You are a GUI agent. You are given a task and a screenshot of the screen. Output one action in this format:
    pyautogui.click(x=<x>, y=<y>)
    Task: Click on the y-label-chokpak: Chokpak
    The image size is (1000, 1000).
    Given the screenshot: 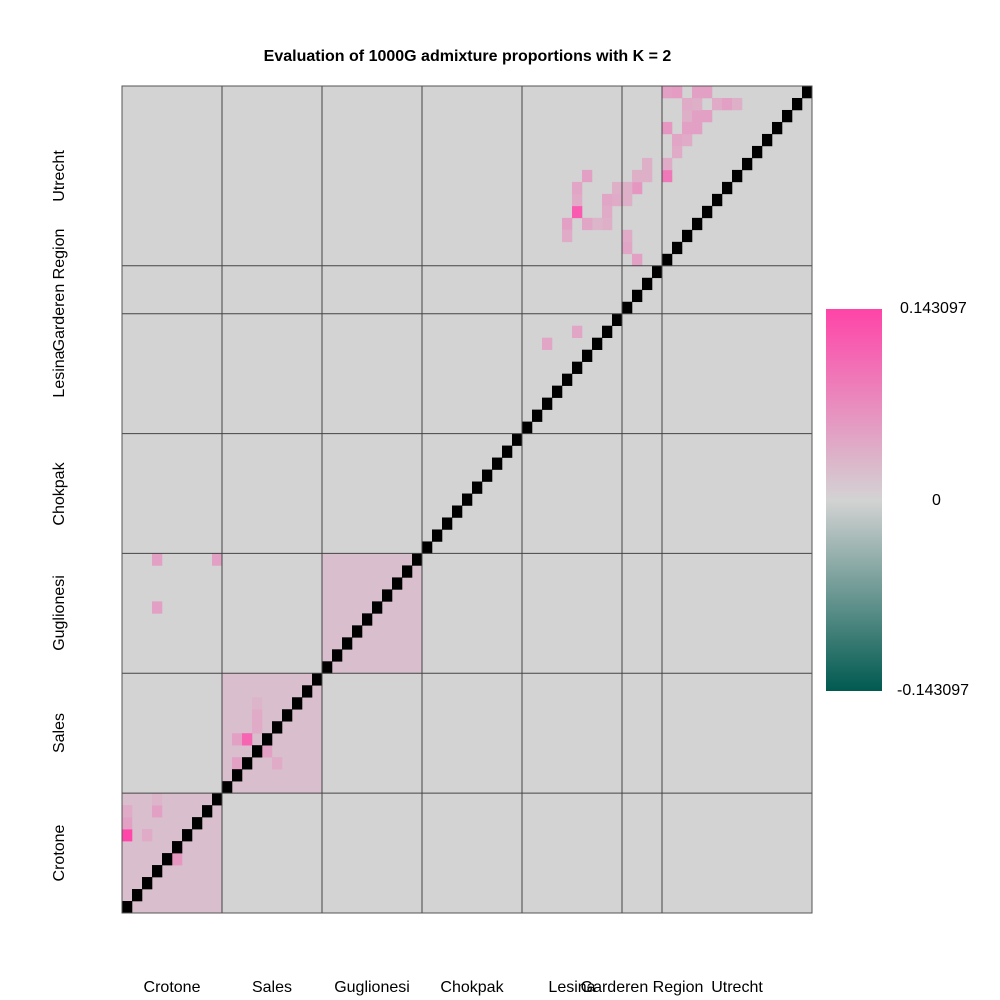 What is the action you would take?
    pyautogui.click(x=59, y=493)
    